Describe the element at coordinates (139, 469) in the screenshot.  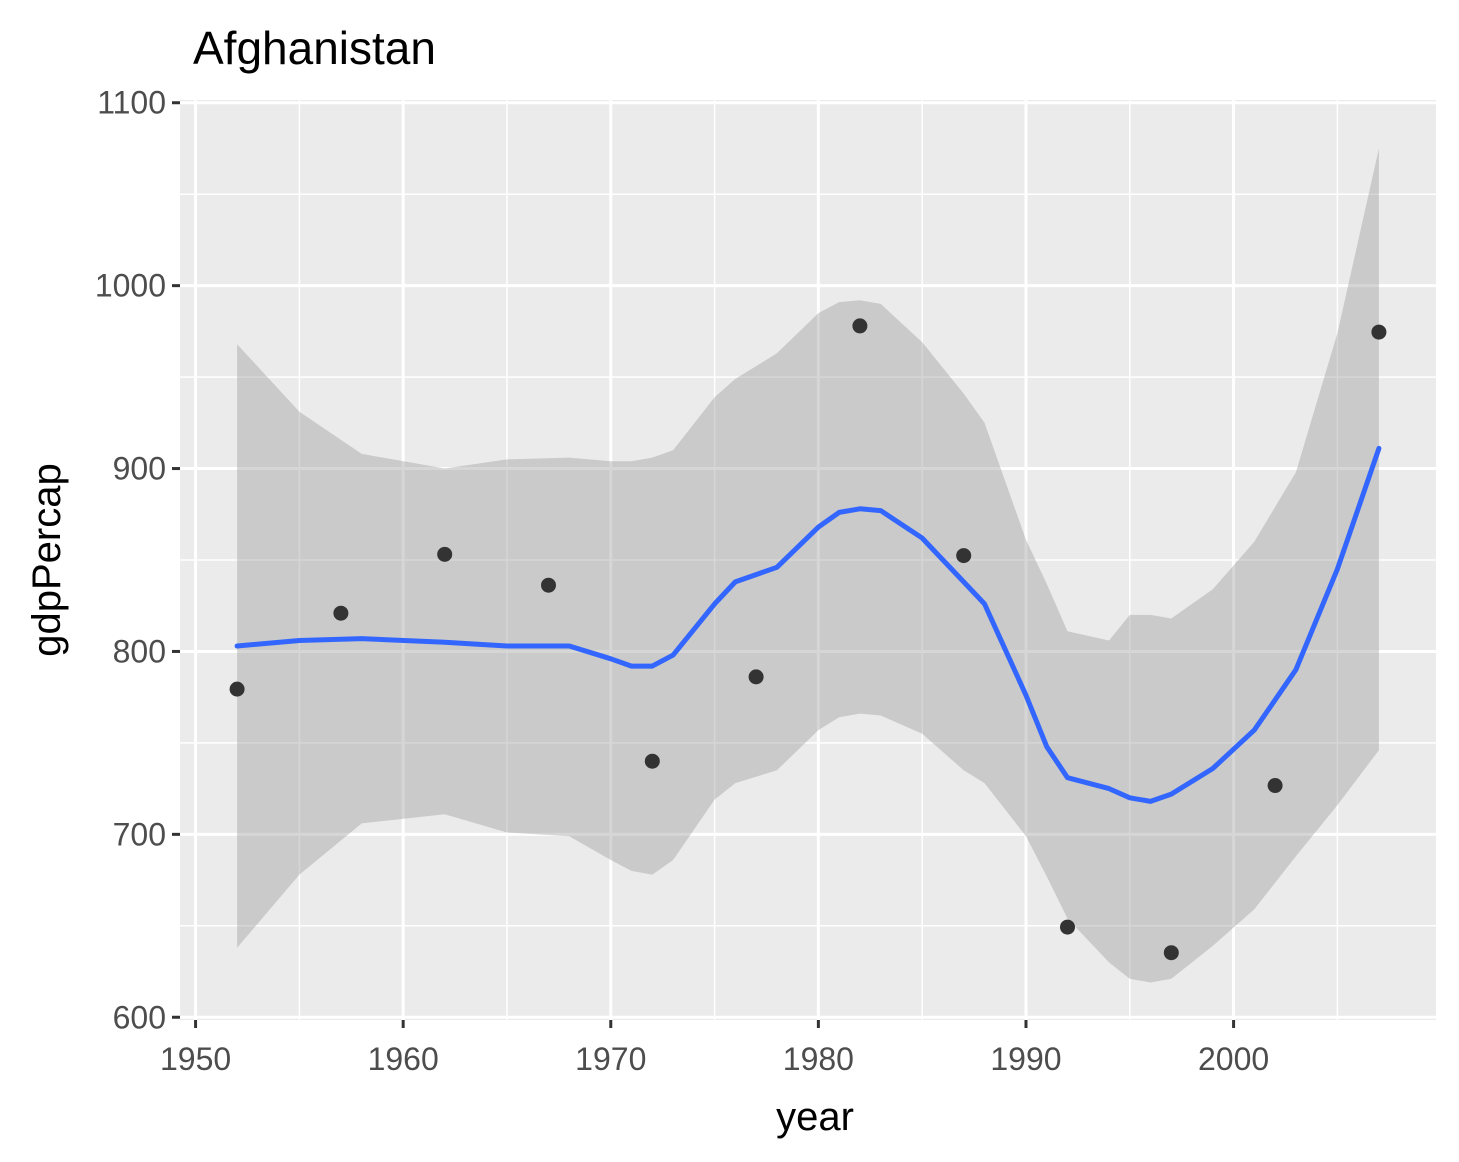
I see `y-tick-label: 900` at that location.